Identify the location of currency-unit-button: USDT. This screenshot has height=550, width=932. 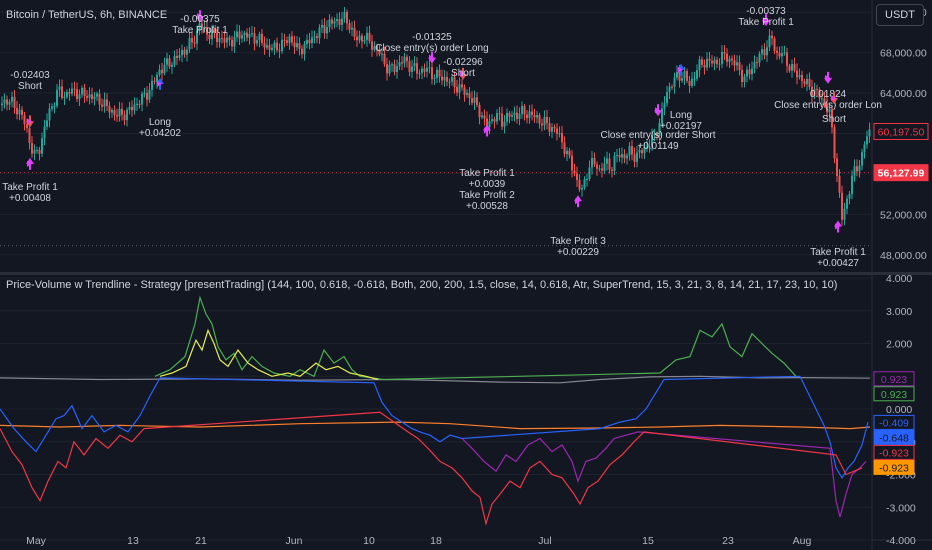
(900, 15).